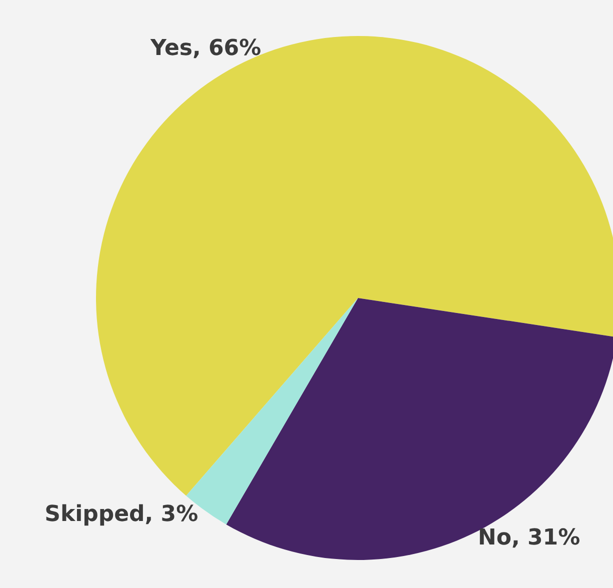  I want to click on slice-label: Skipped, 3%, so click(121, 514).